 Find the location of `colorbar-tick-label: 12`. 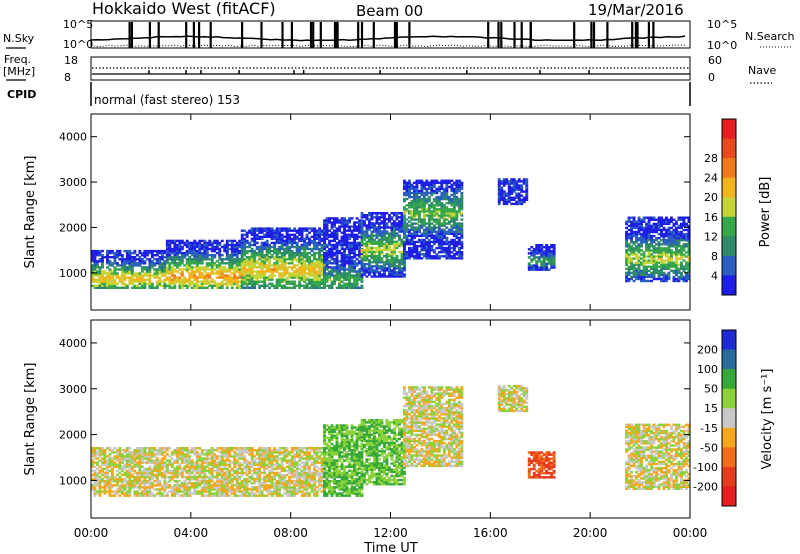

colorbar-tick-label: 12 is located at coordinates (711, 236).